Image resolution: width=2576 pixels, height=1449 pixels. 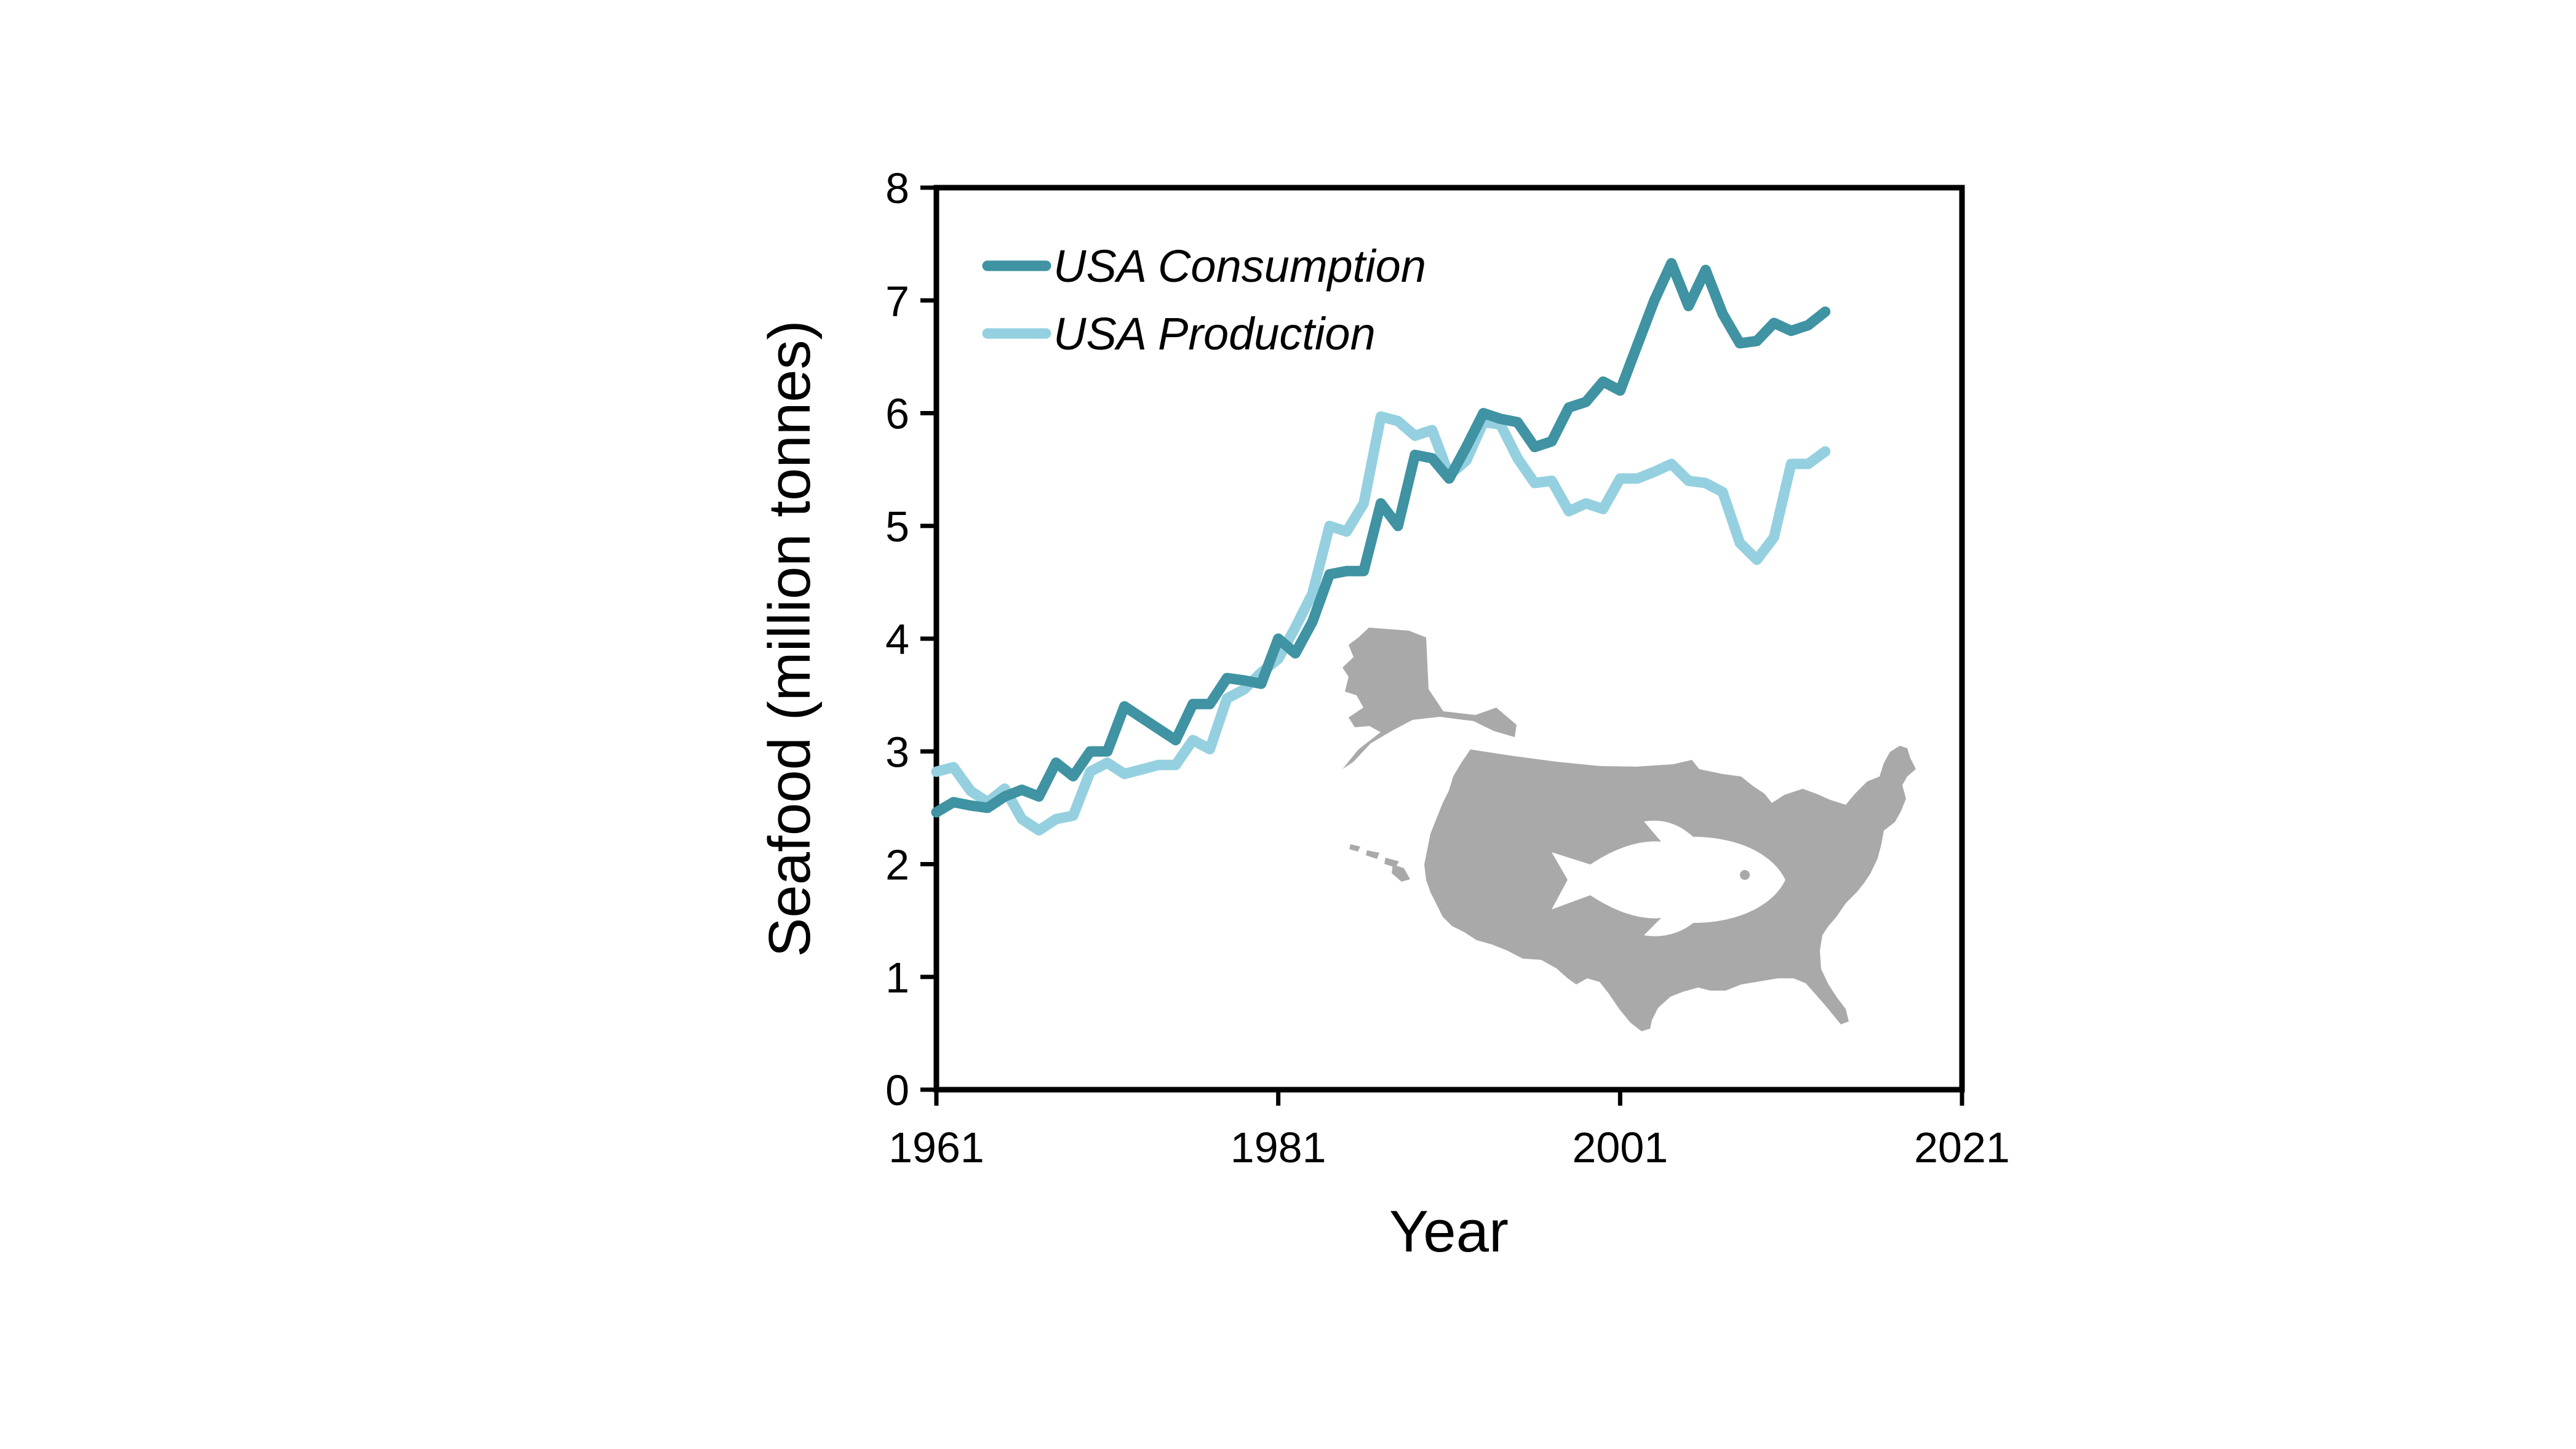 I want to click on y-tick-label: 7, so click(x=897, y=301).